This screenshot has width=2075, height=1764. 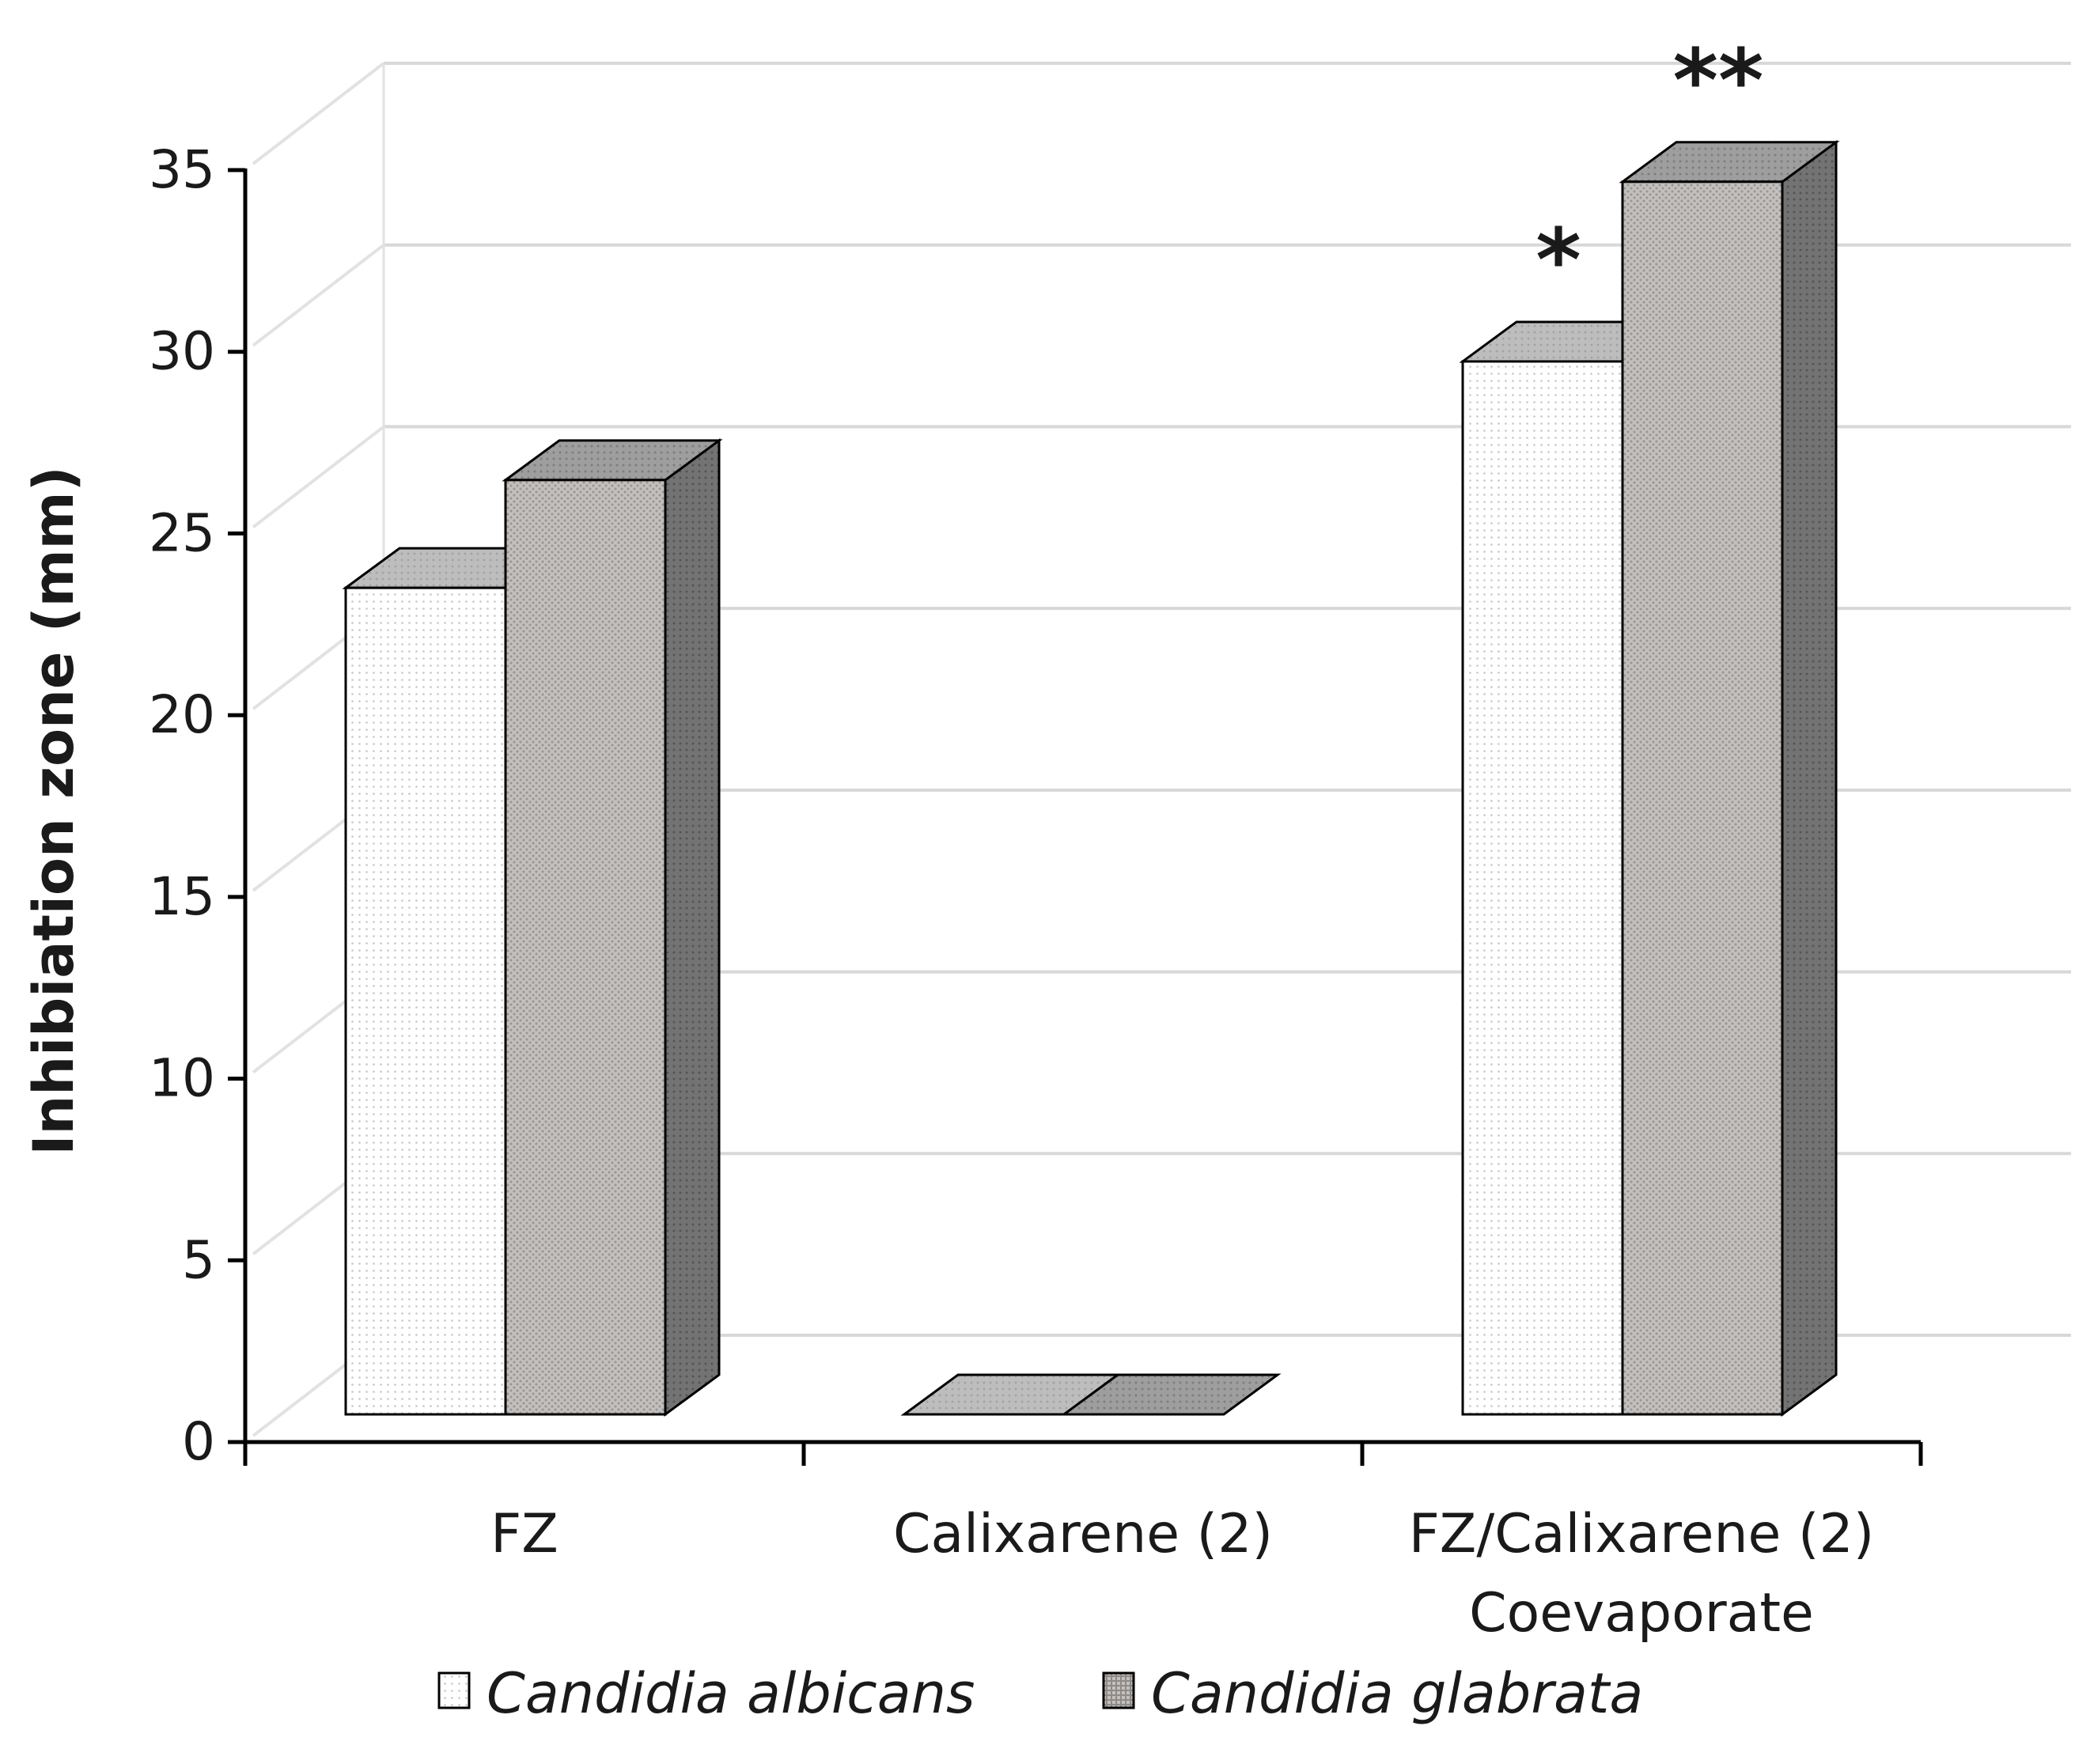 What do you see at coordinates (182, 897) in the screenshot?
I see `y-tick-label: 15` at bounding box center [182, 897].